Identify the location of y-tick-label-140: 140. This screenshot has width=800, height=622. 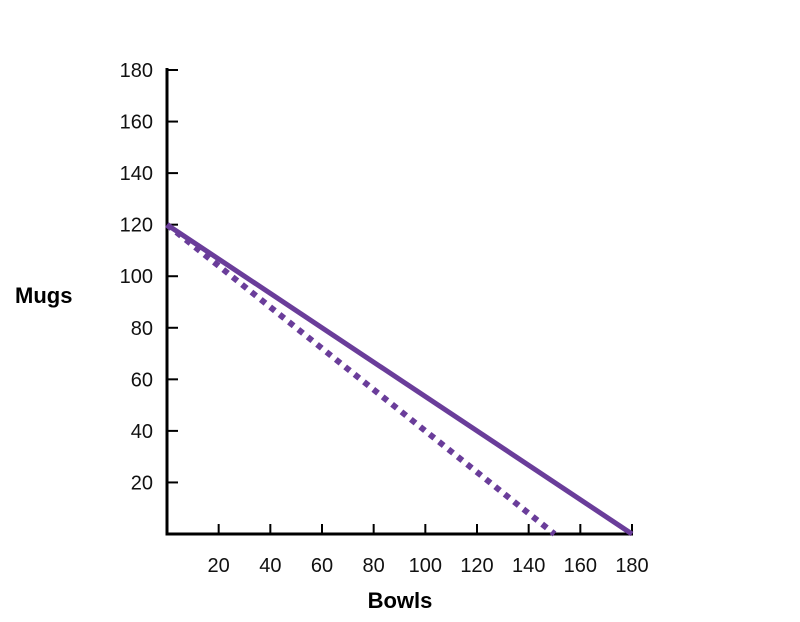
(136, 174).